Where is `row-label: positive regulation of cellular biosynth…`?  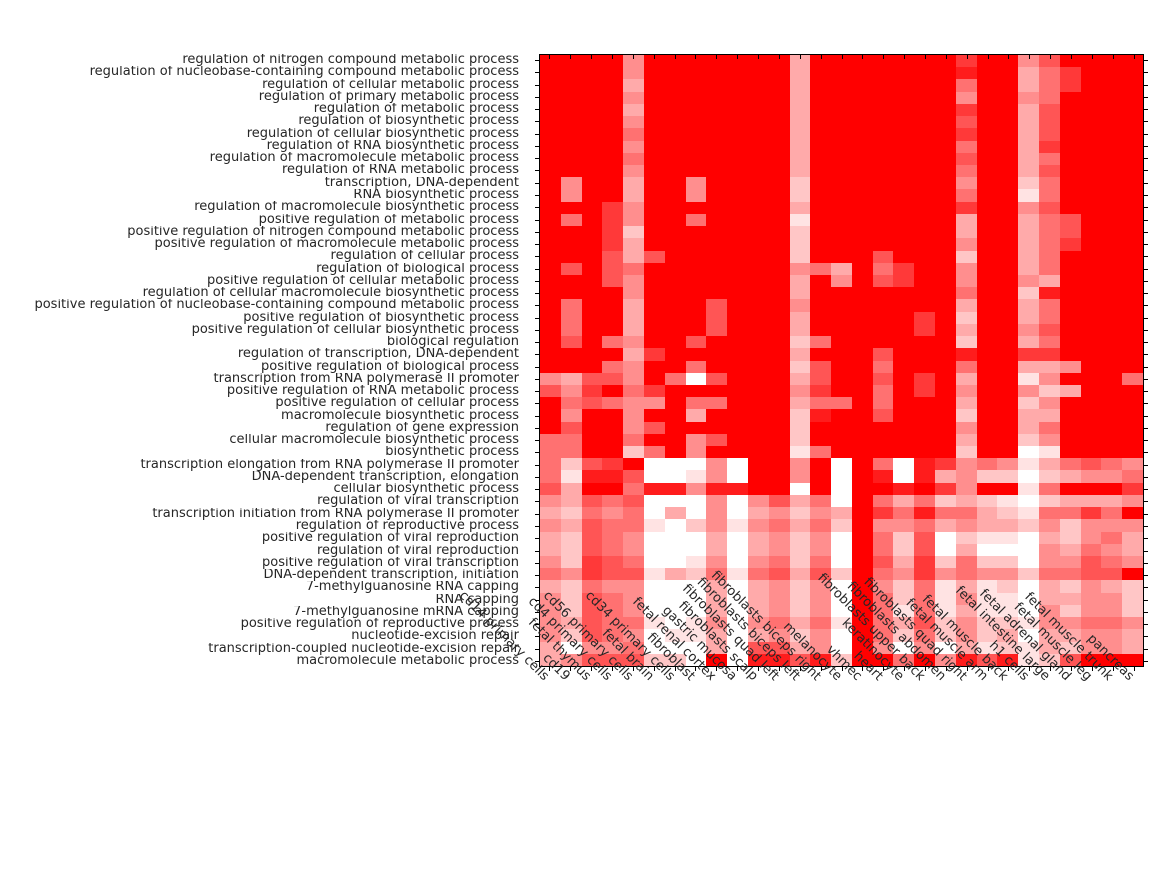
row-label: positive regulation of cellular biosynth… is located at coordinates (355, 329).